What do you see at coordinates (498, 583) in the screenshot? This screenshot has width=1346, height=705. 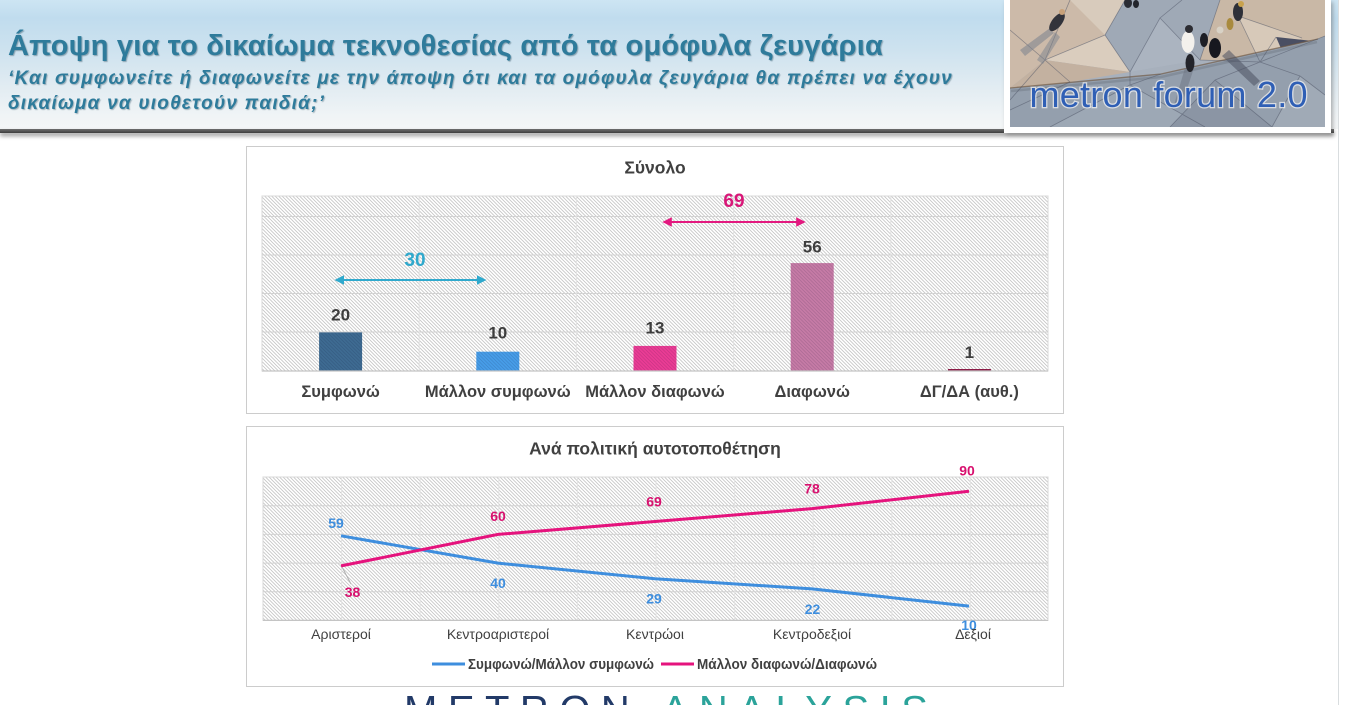 I see `svg-text: 40` at bounding box center [498, 583].